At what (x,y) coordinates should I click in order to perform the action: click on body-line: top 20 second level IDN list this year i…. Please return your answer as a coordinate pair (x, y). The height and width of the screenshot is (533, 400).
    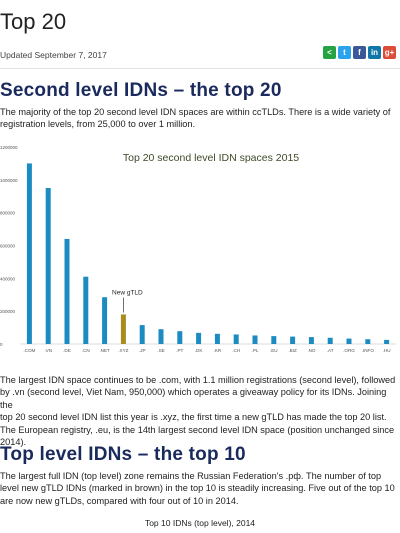
    Looking at the image, I should click on (193, 417).